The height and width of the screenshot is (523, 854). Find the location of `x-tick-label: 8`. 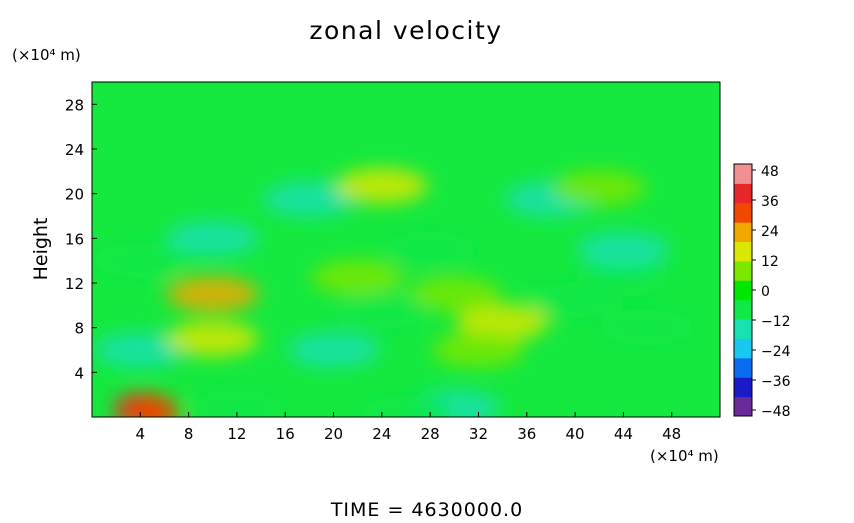

x-tick-label: 8 is located at coordinates (189, 434).